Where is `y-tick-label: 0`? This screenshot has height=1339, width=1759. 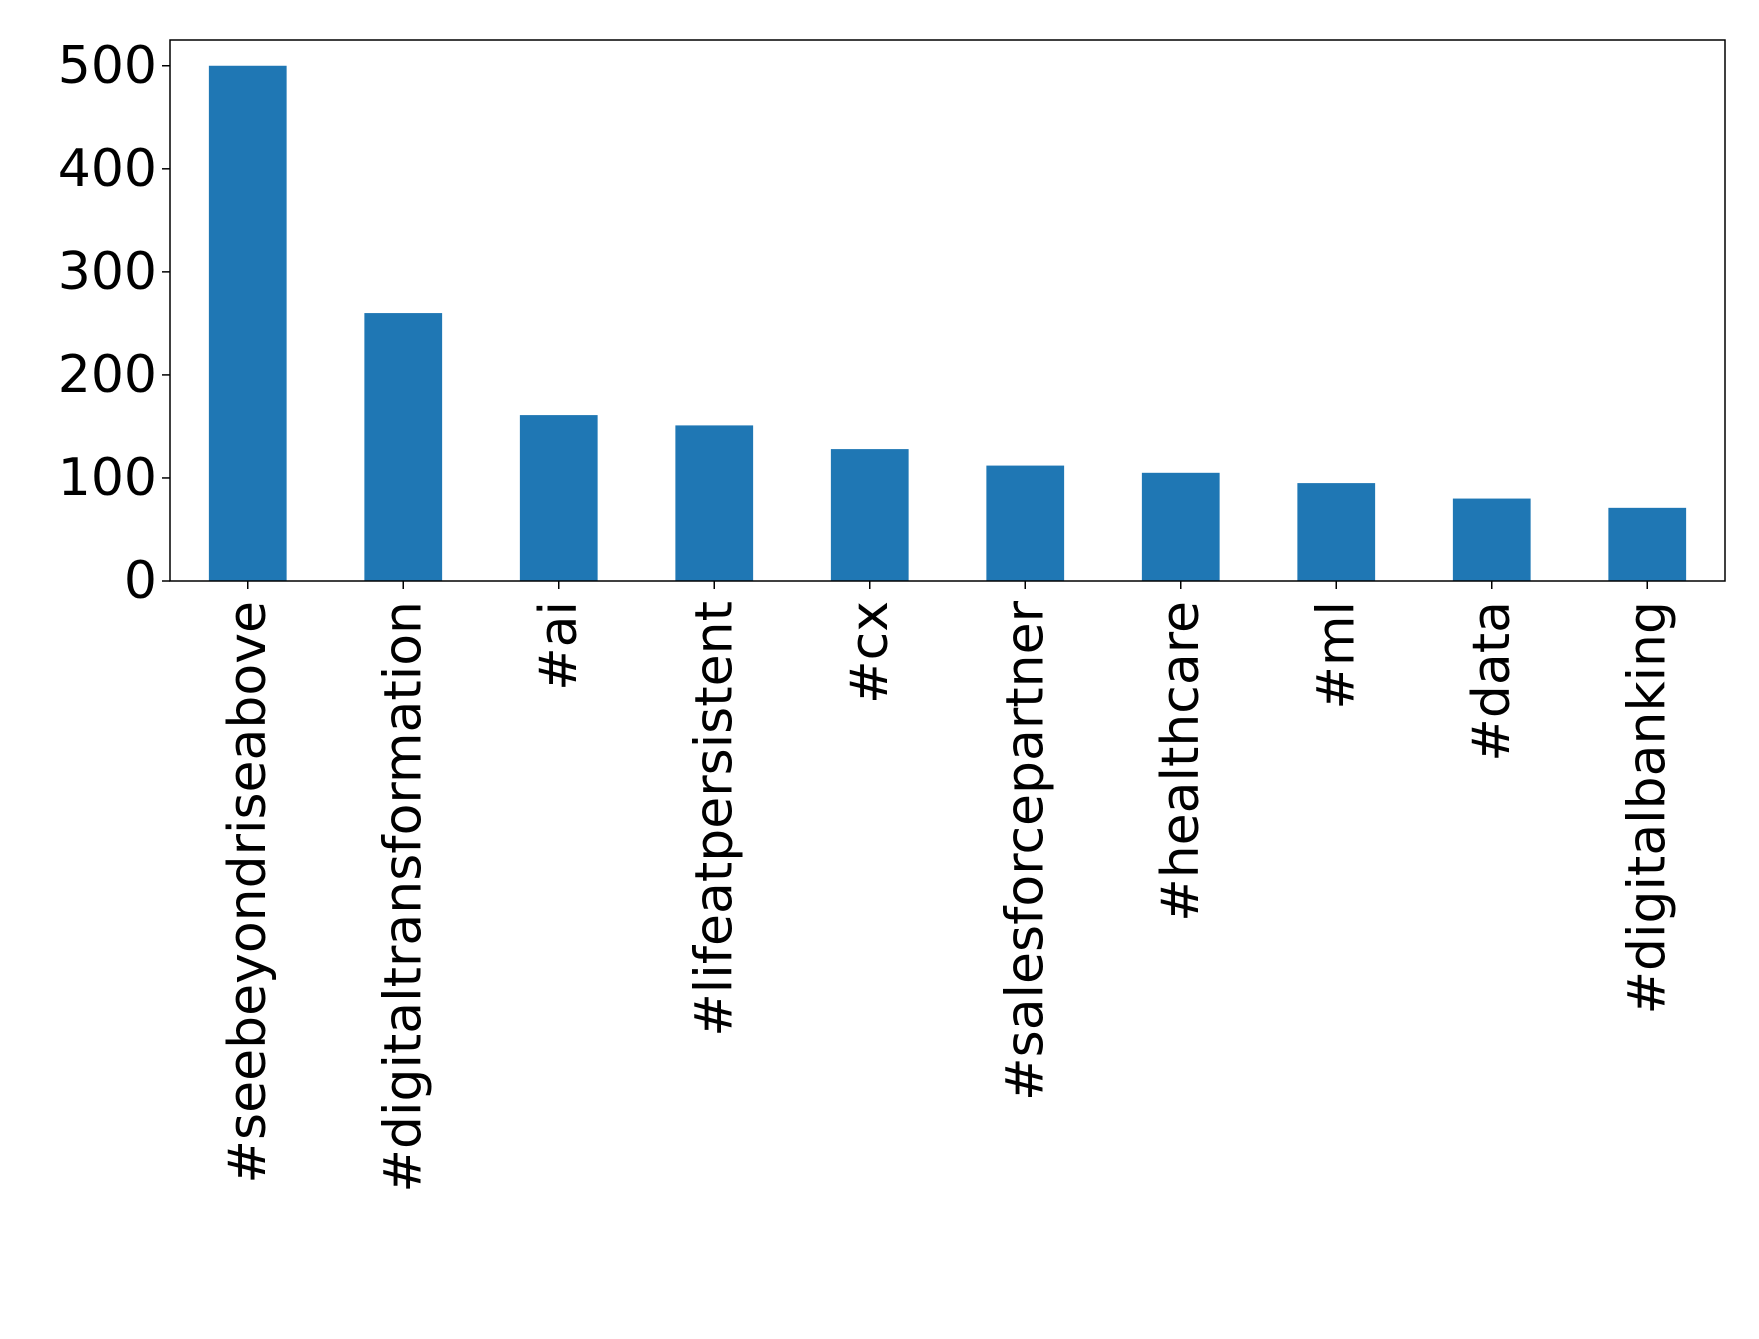
y-tick-label: 0 is located at coordinates (140, 581).